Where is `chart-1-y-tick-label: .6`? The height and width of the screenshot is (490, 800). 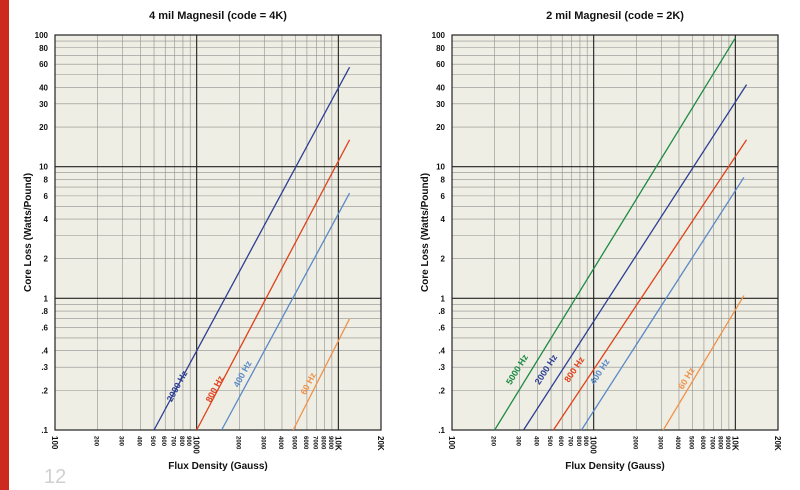
chart-1-y-tick-label: .6 is located at coordinates (441, 328).